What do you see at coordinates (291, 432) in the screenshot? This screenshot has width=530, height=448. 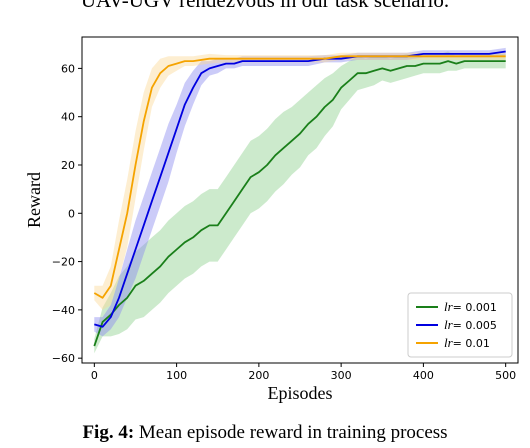 I see `caption-text: Mean episode reward in training process` at bounding box center [291, 432].